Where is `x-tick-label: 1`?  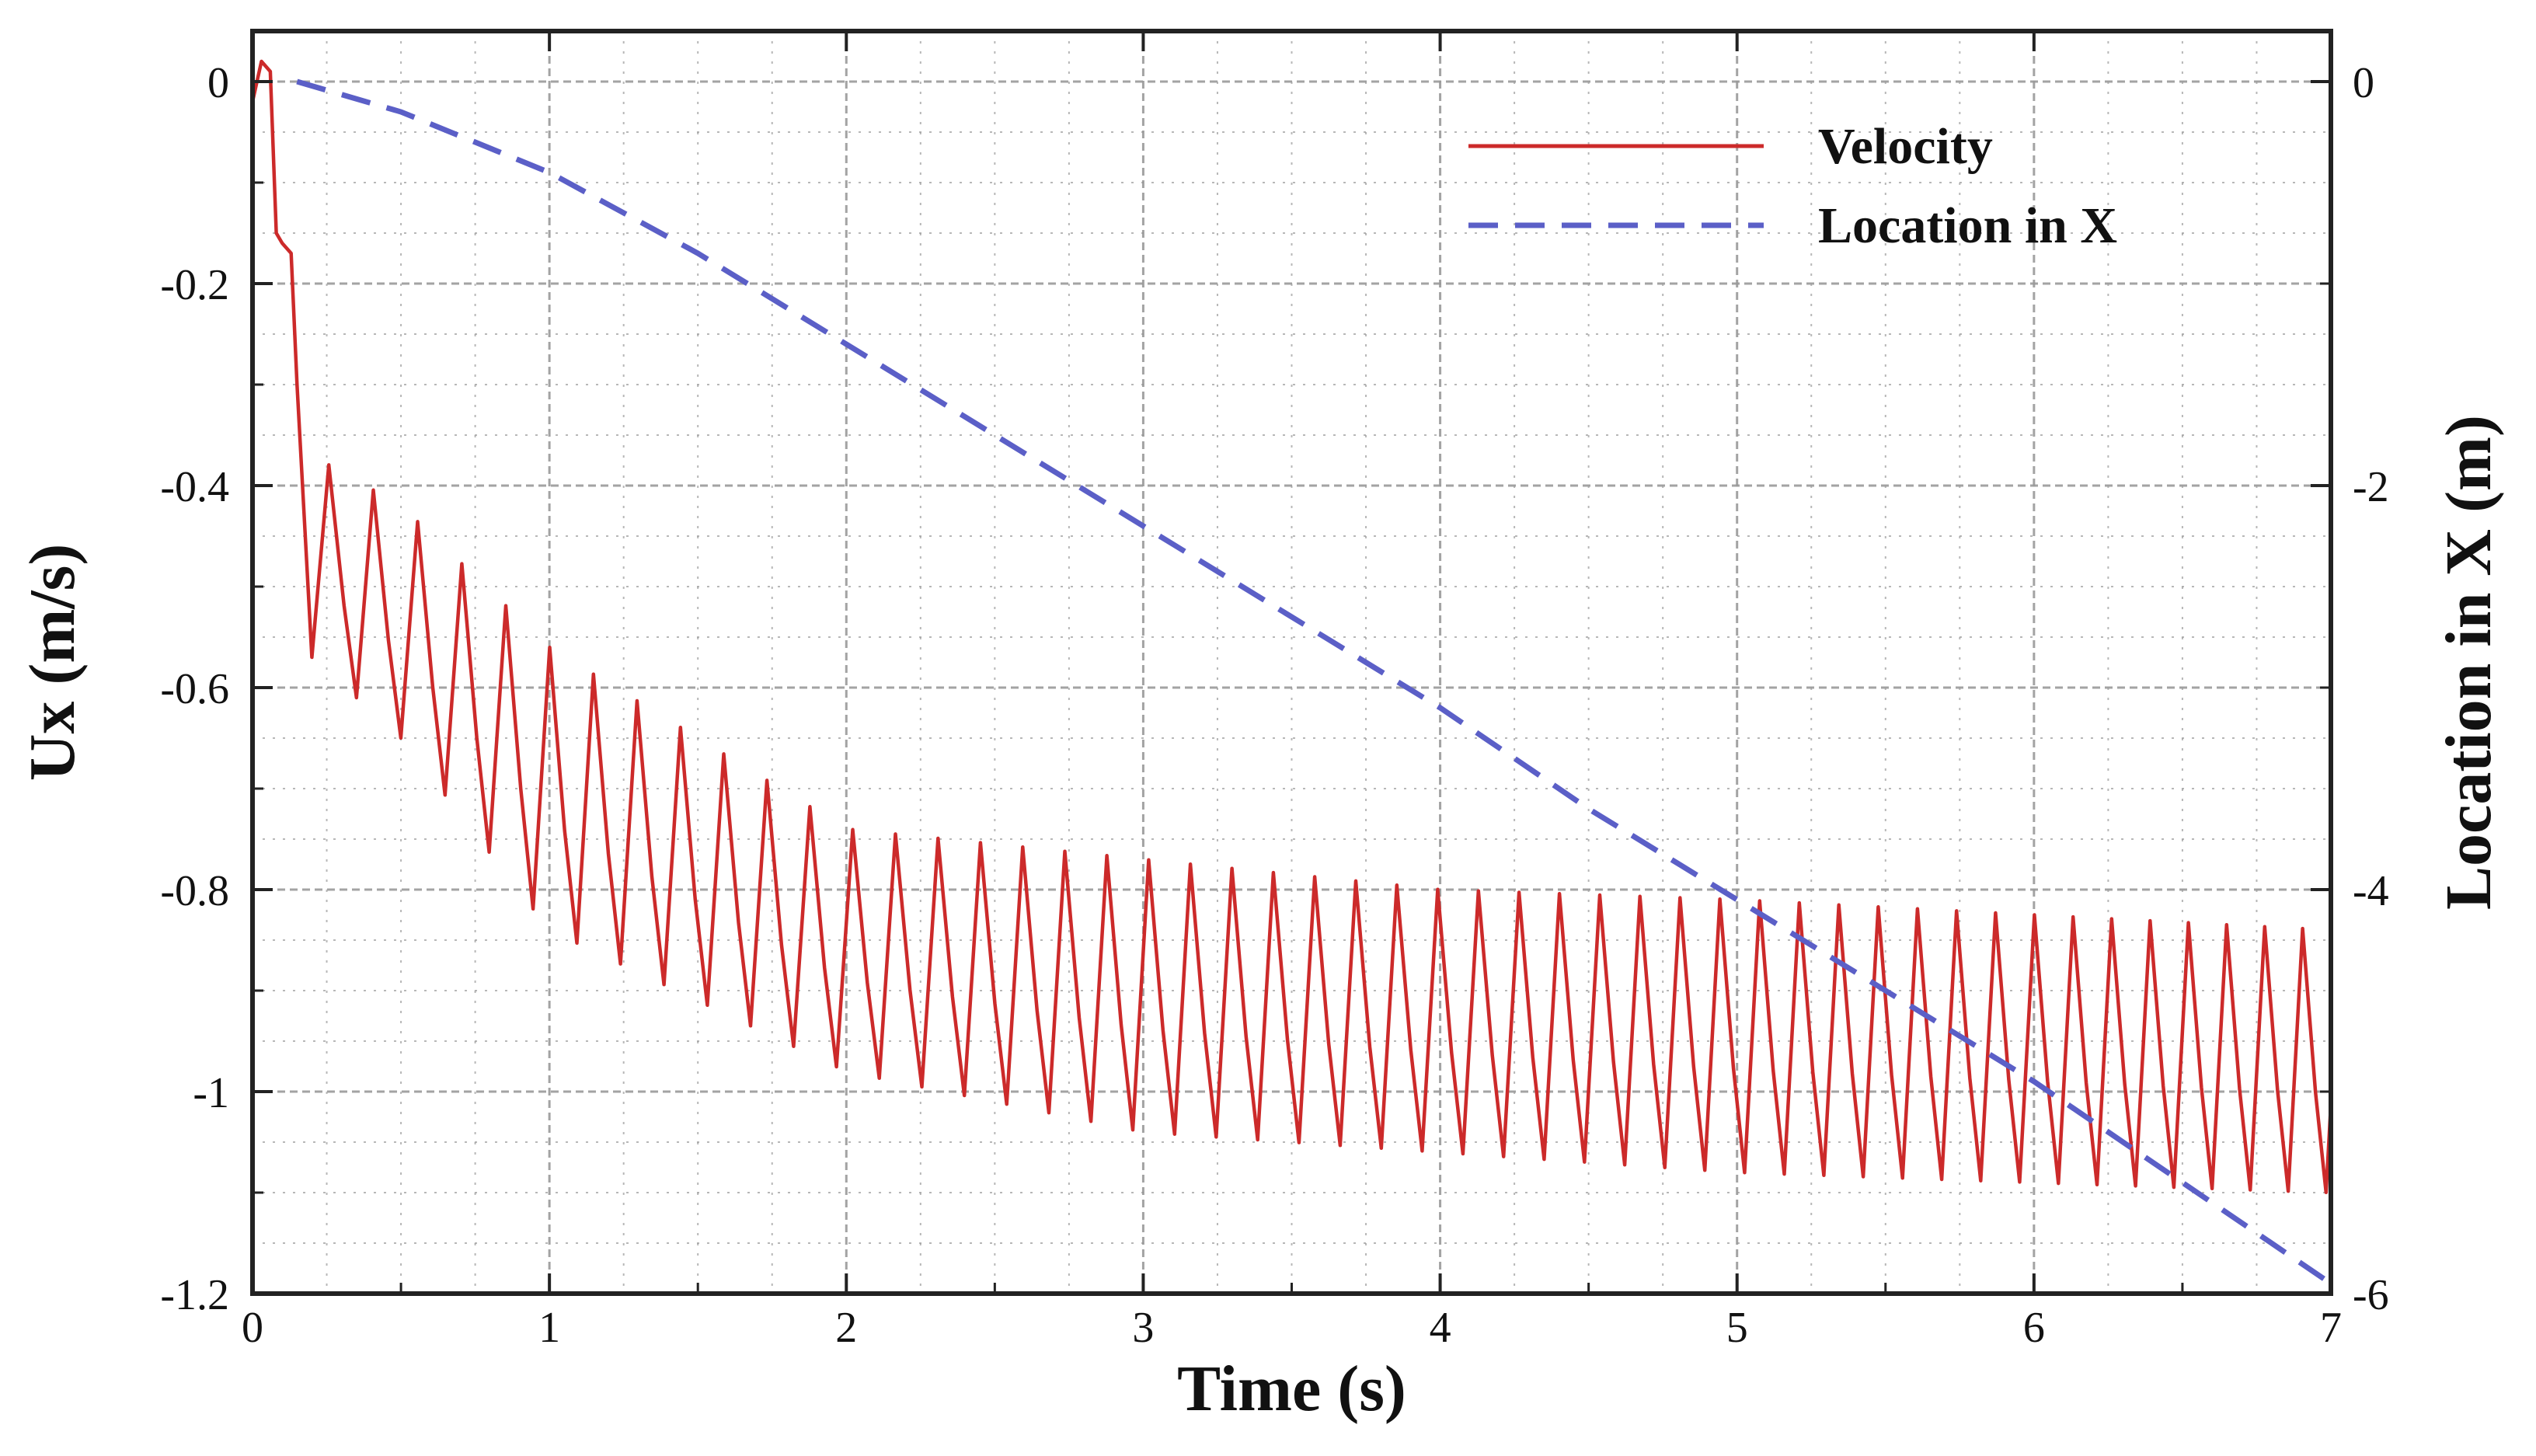 x-tick-label: 1 is located at coordinates (549, 1328).